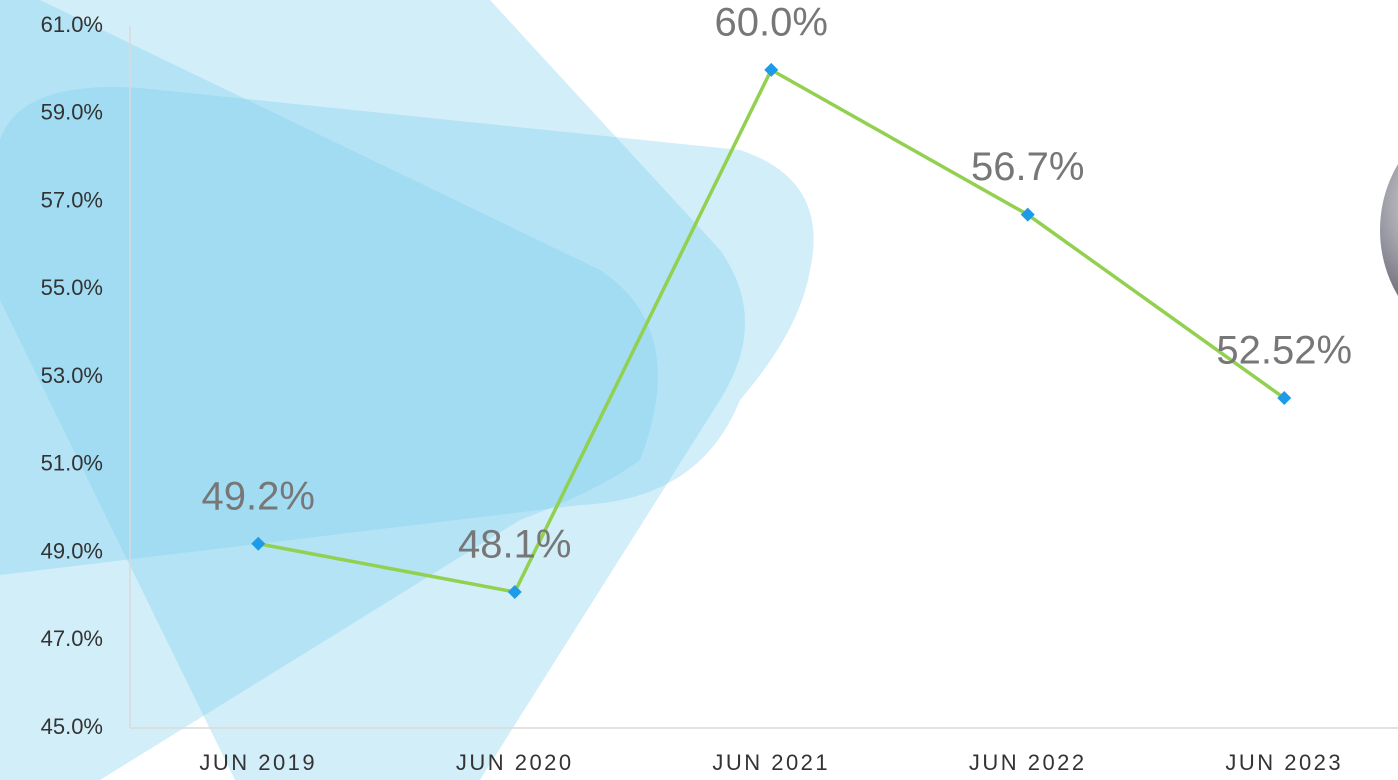  Describe the element at coordinates (72, 375) in the screenshot. I see `y-tick-label: 53.0%` at that location.